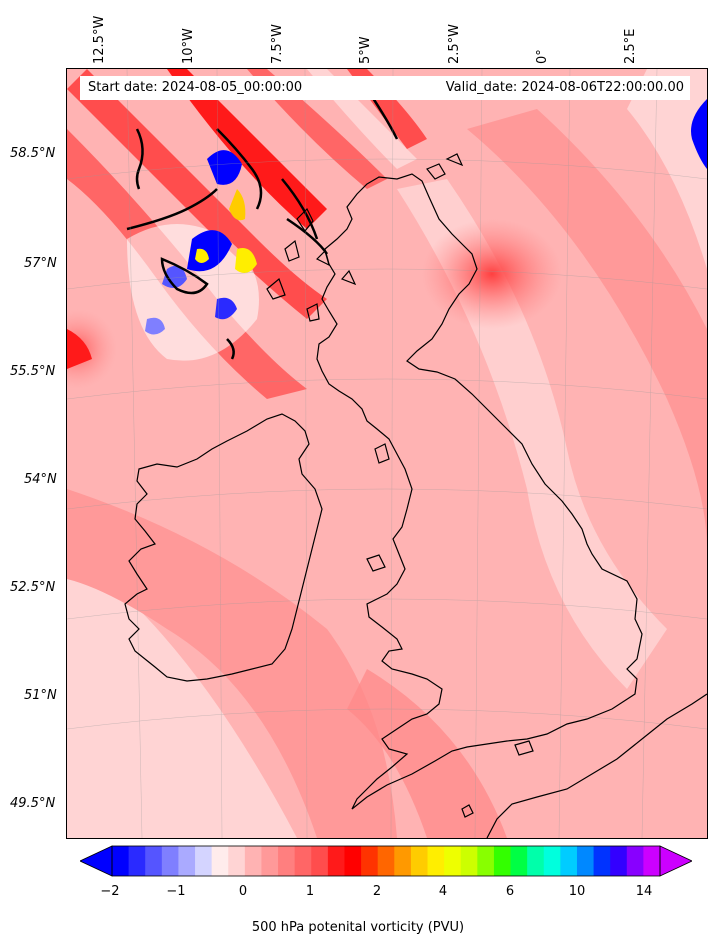 The height and width of the screenshot is (949, 716). What do you see at coordinates (376, 563) in the screenshot?
I see `coastline-anglesey` at bounding box center [376, 563].